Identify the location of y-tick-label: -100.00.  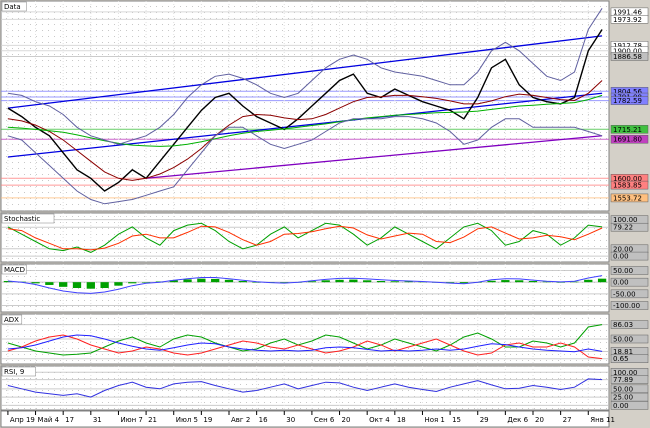
(626, 306).